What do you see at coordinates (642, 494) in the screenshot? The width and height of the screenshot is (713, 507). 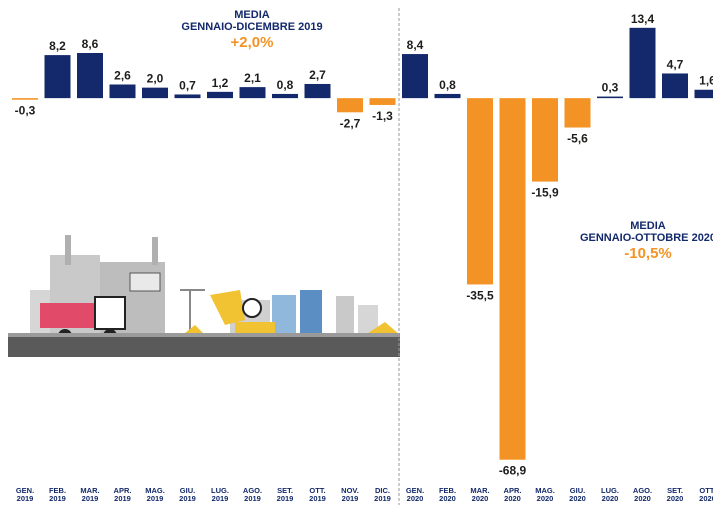 I see `x-tick-label: AGO. 2020` at bounding box center [642, 494].